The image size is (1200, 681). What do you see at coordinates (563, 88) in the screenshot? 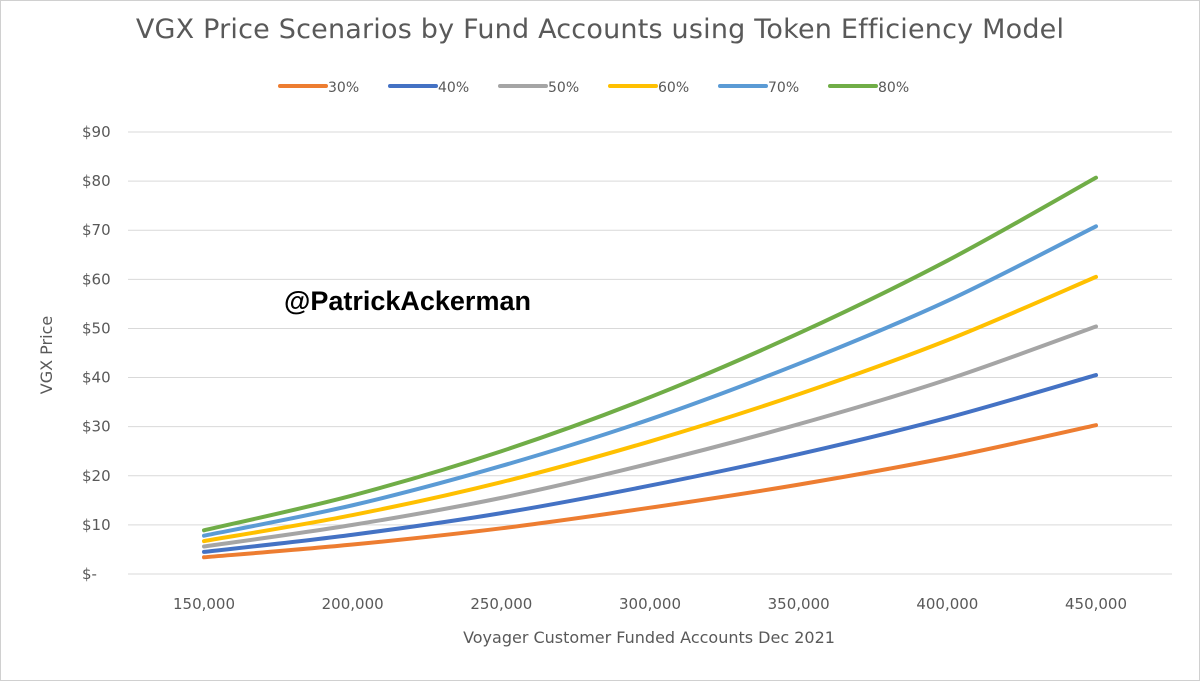
I see `legend-label: 50%` at bounding box center [563, 88].